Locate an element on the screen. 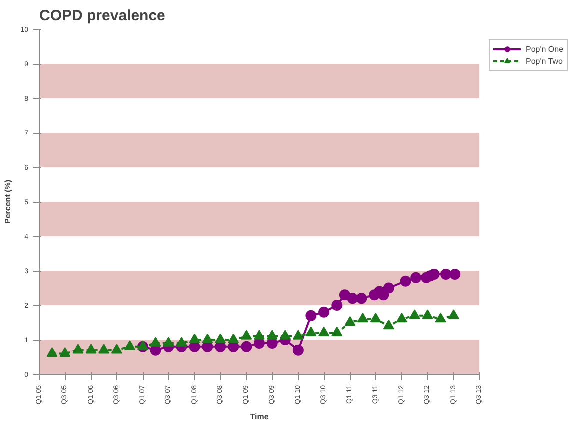 Image resolution: width=586 pixels, height=446 pixels. y-axis-title: Percent (%) is located at coordinates (8, 202).